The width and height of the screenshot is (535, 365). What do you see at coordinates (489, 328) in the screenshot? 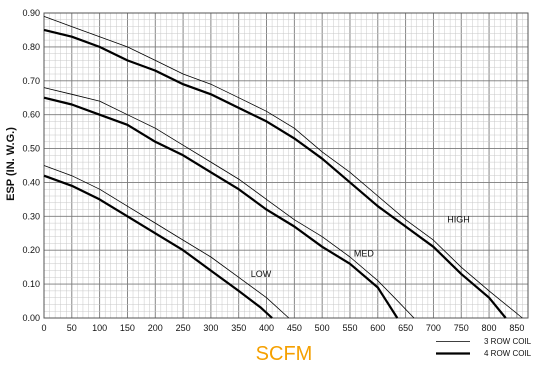
I see `x-tick-label: 800` at bounding box center [489, 328].